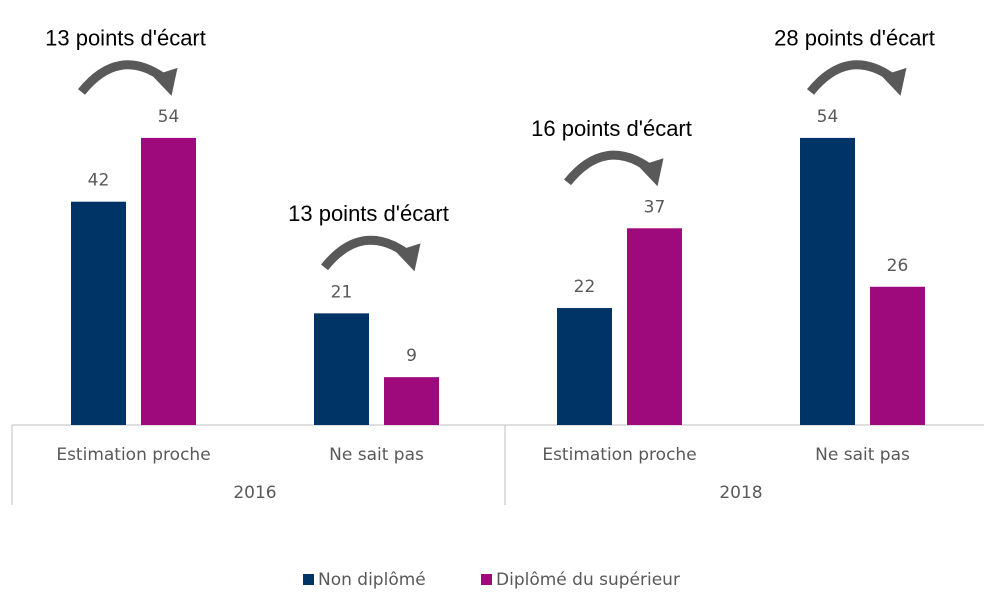  I want to click on data-label: 26, so click(898, 266).